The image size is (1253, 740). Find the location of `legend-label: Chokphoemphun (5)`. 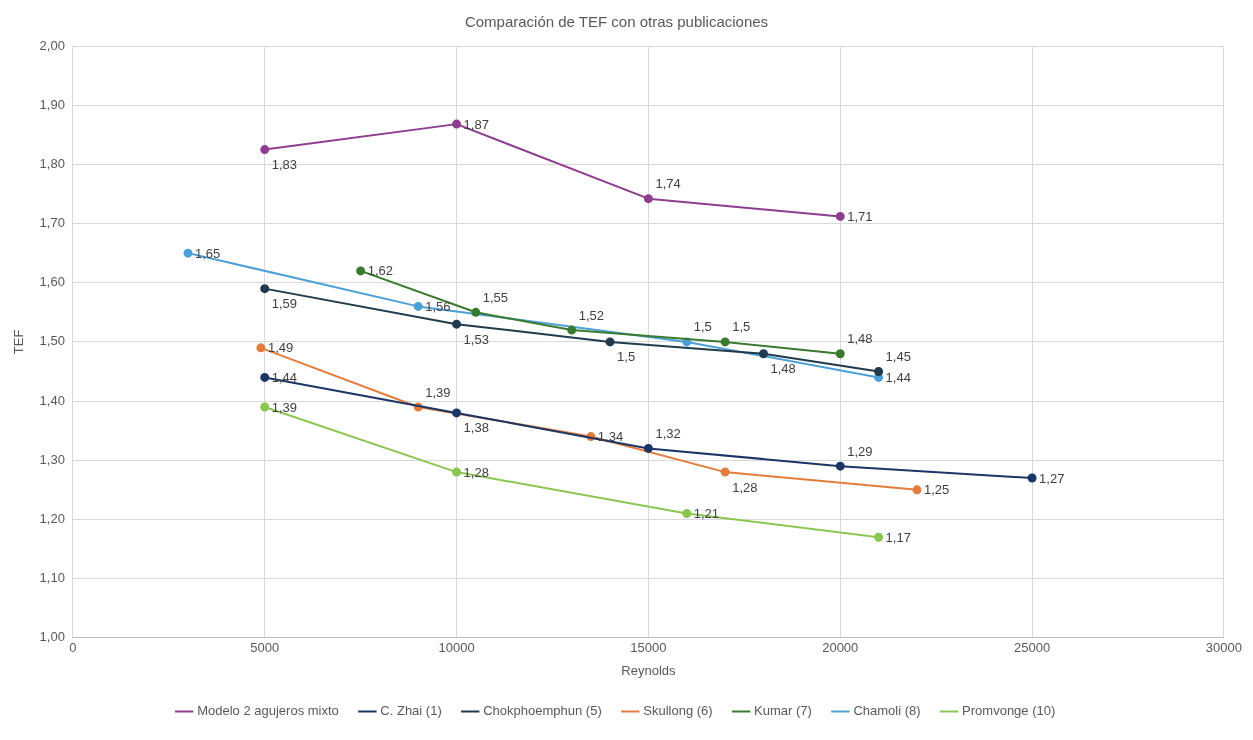

legend-label: Chokphoemphun (5) is located at coordinates (542, 711).